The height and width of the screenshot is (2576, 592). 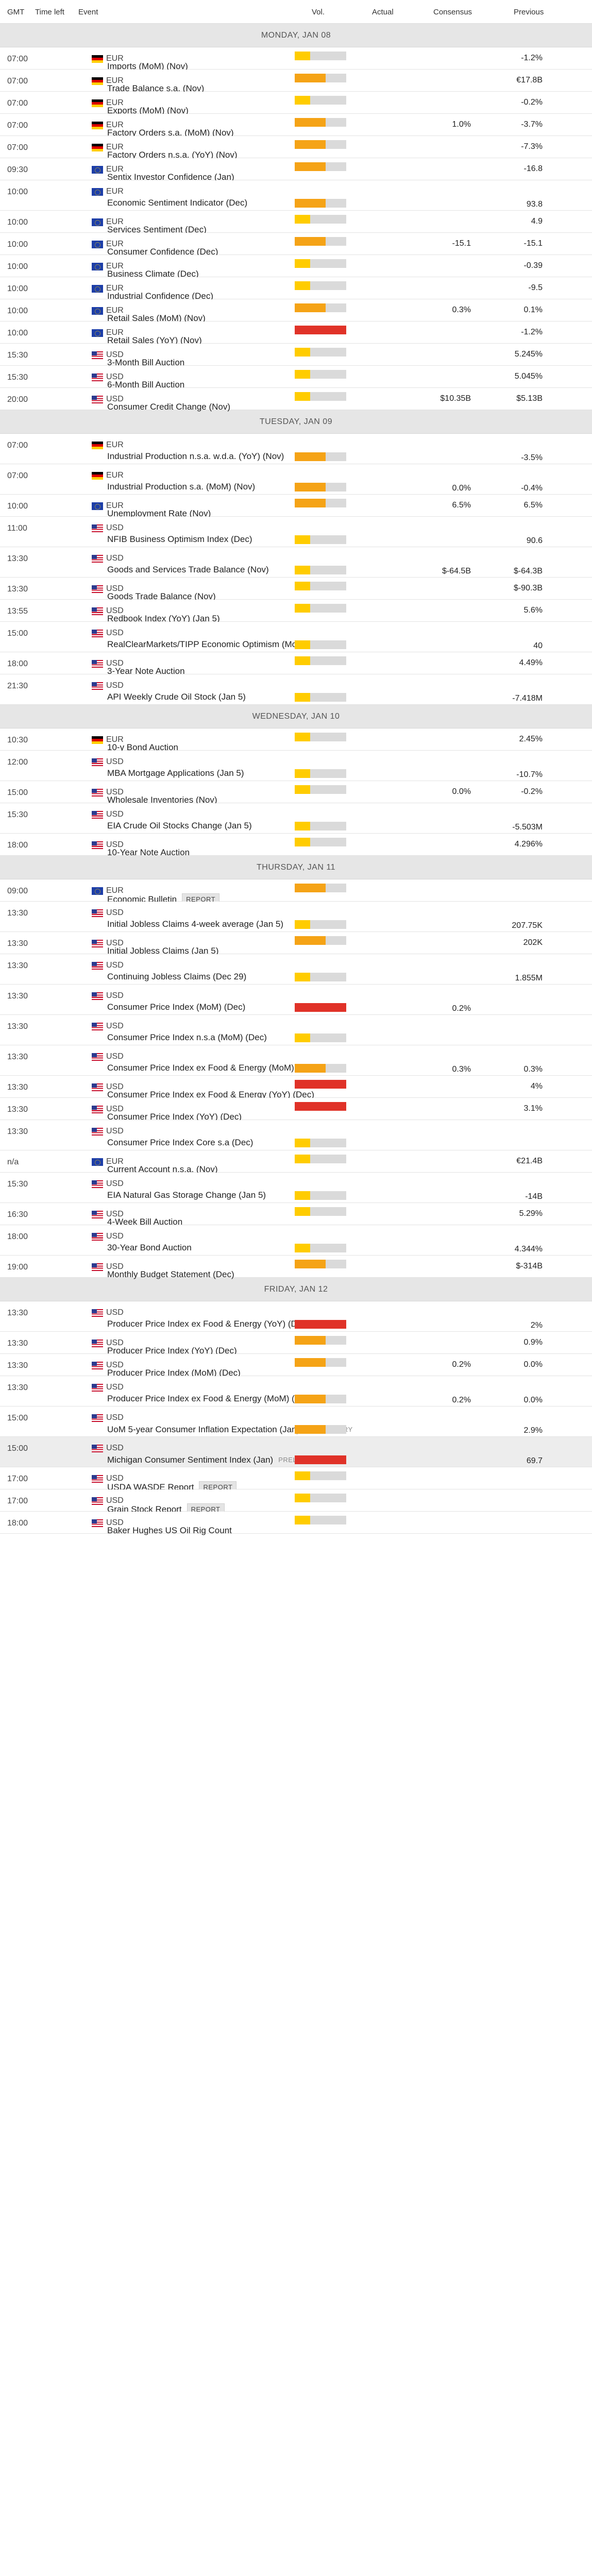 I want to click on col-previous: Previous, so click(x=529, y=12).